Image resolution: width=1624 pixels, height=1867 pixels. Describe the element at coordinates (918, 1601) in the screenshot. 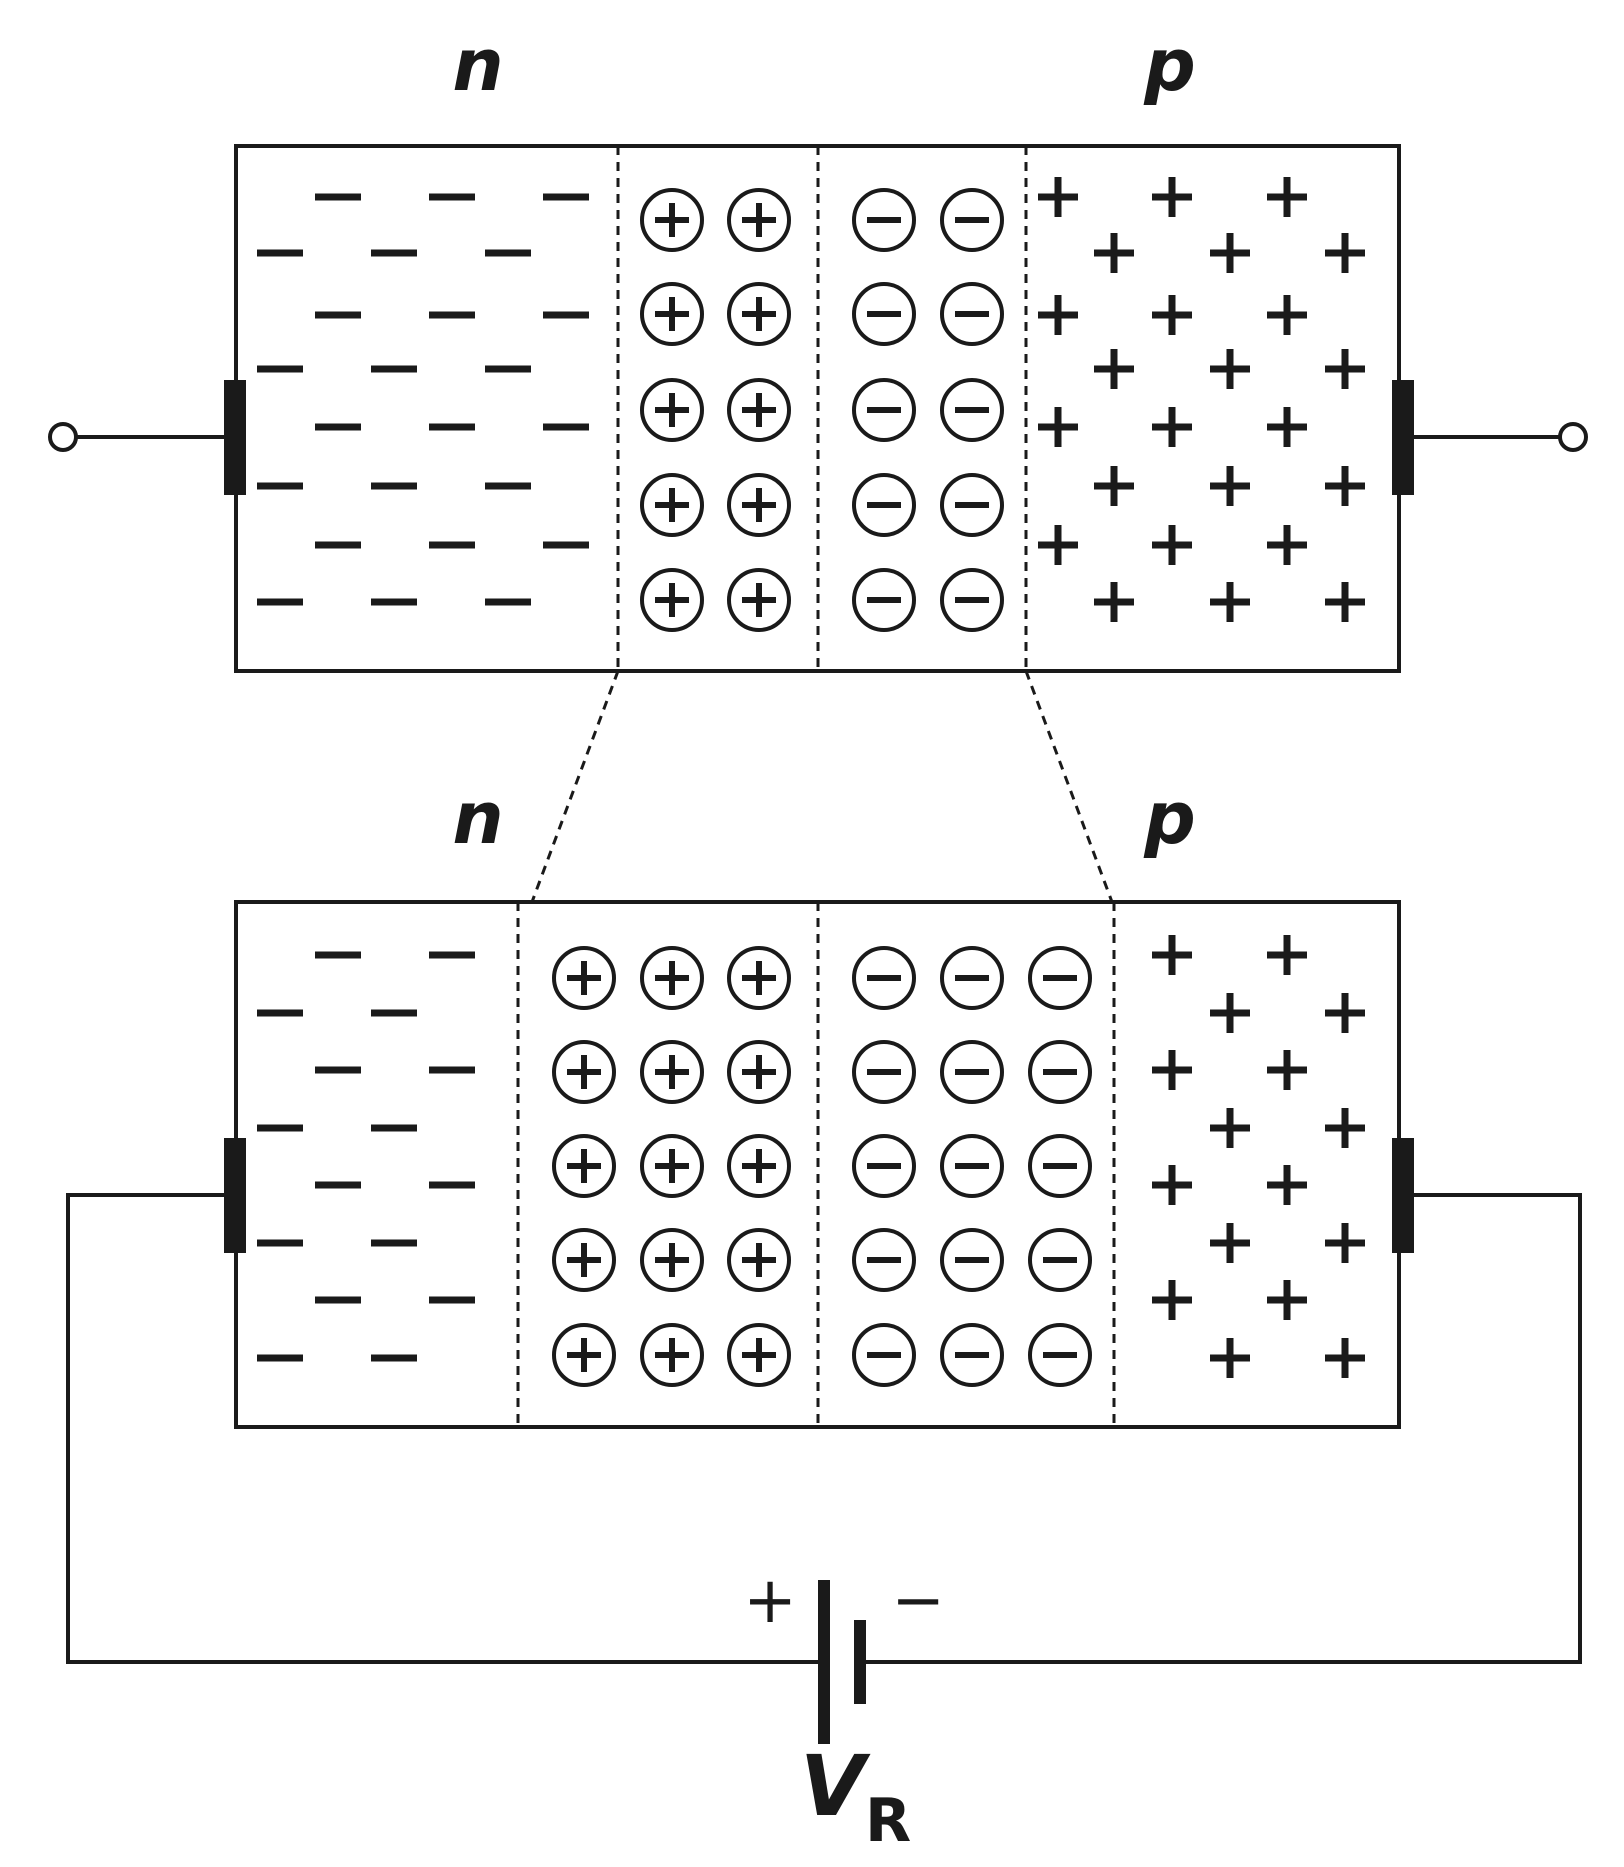

I see `battery-minus-label: −` at that location.